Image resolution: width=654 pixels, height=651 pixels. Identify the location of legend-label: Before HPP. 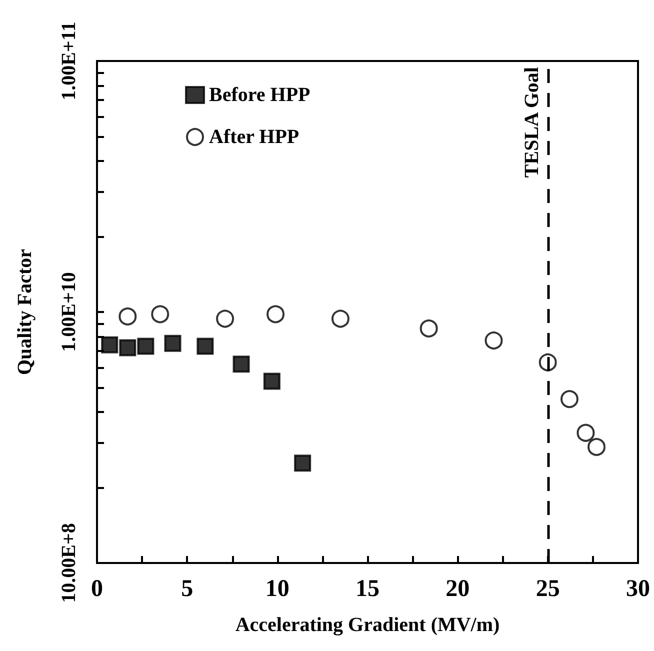
(259, 95).